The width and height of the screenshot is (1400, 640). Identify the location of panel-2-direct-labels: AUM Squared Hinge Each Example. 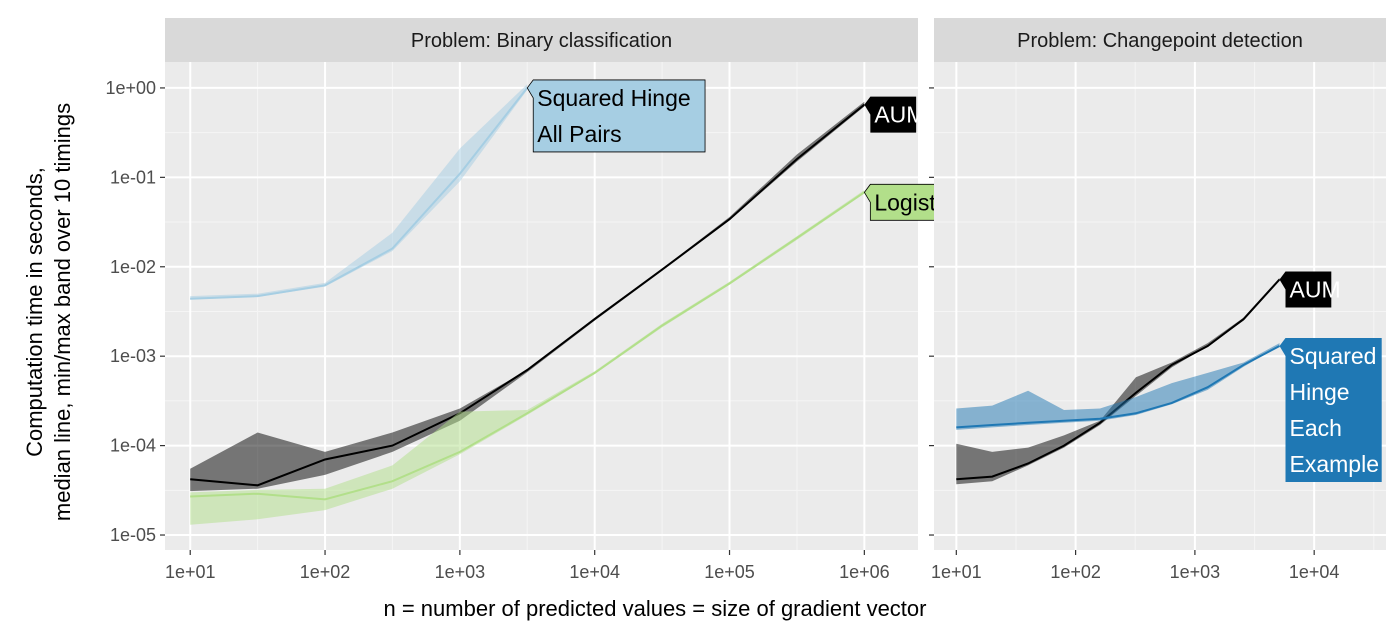
(1330, 376).